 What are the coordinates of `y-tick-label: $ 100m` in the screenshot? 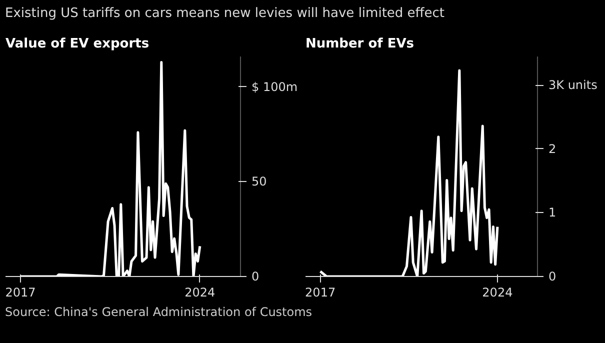 It's located at (275, 86).